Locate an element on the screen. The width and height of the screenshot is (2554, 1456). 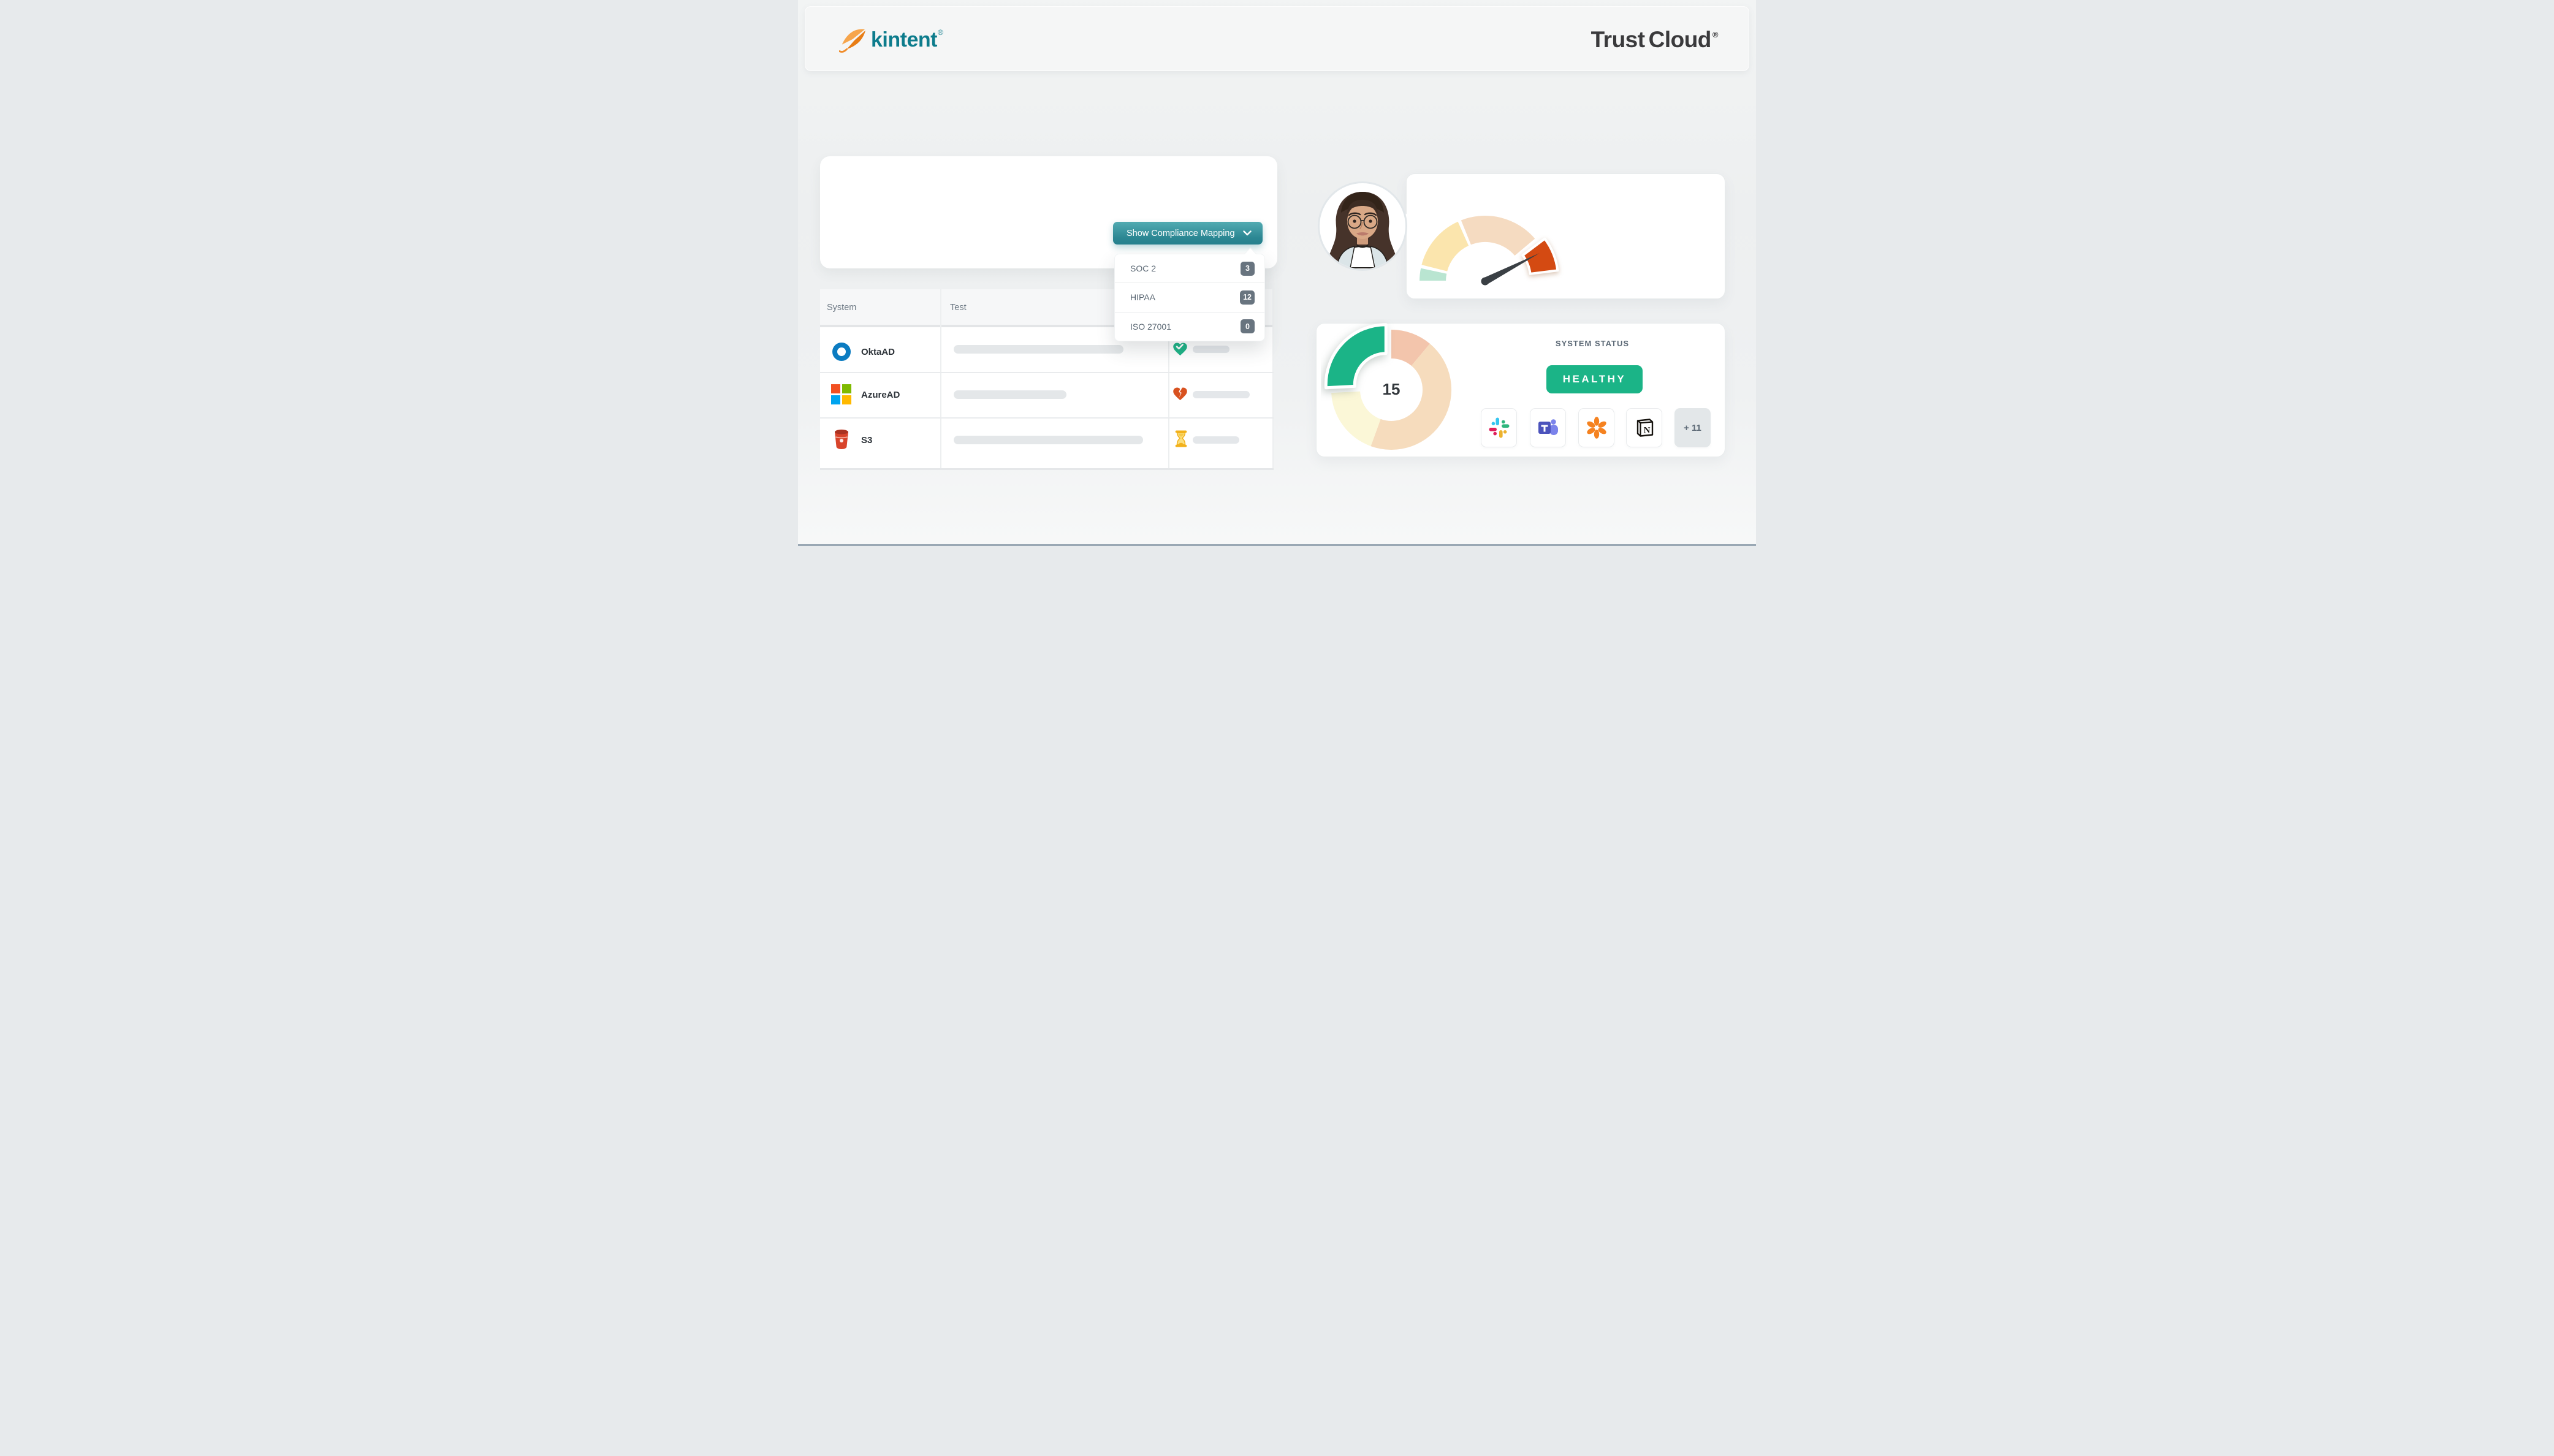
system-name: S3 is located at coordinates (867, 440).